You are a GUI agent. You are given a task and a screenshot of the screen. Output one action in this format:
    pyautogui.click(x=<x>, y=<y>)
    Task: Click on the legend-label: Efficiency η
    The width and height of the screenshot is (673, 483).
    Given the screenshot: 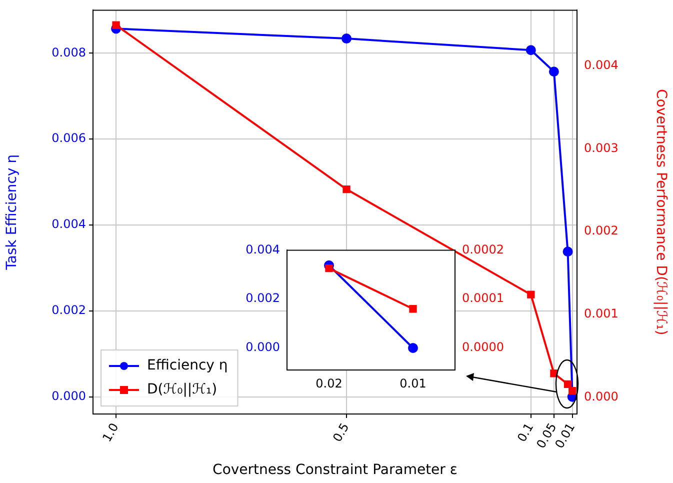 What is the action you would take?
    pyautogui.click(x=187, y=366)
    